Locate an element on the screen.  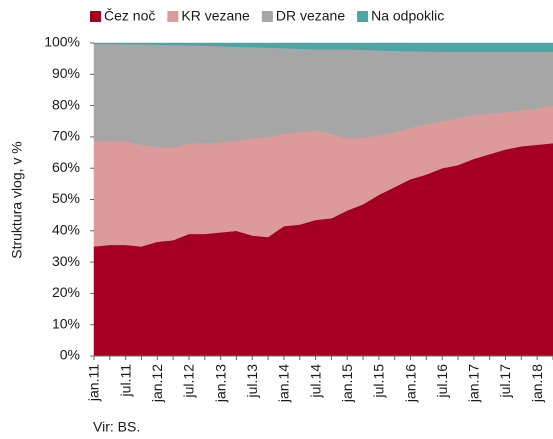
y-tick-label: 60% is located at coordinates (66, 167).